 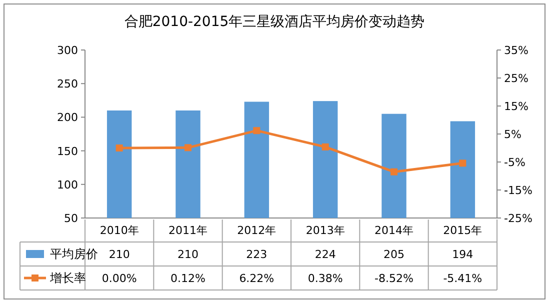 I want to click on data-label: 223, so click(x=257, y=254).